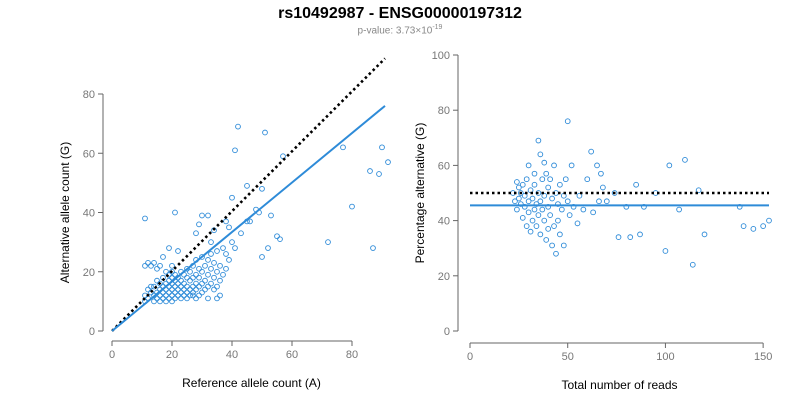 This screenshot has width=800, height=400. What do you see at coordinates (352, 355) in the screenshot?
I see `left-x-tick-label: 80` at bounding box center [352, 355].